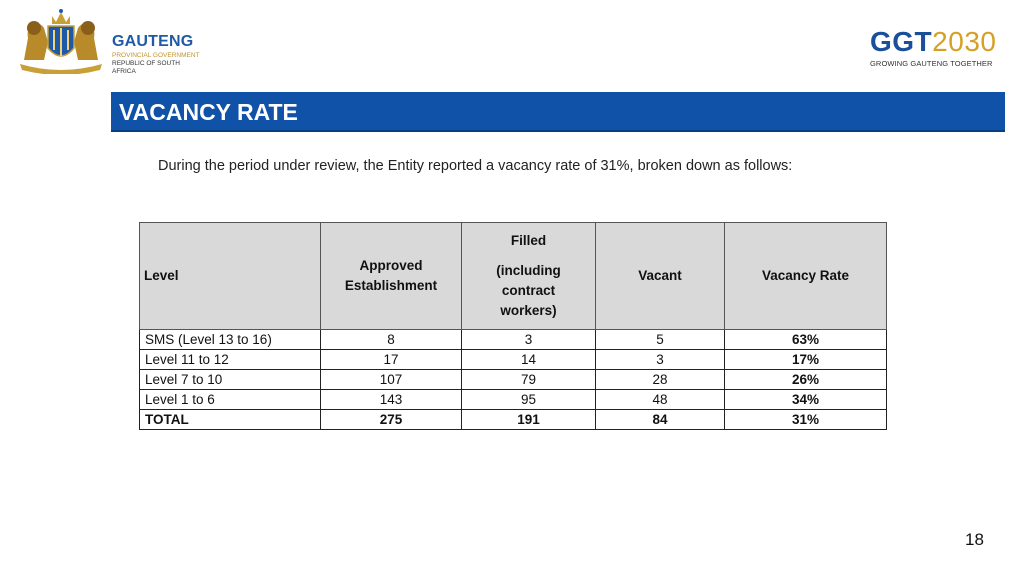 This screenshot has width=1024, height=576. I want to click on cell-level: Level 7 to 10, so click(230, 379).